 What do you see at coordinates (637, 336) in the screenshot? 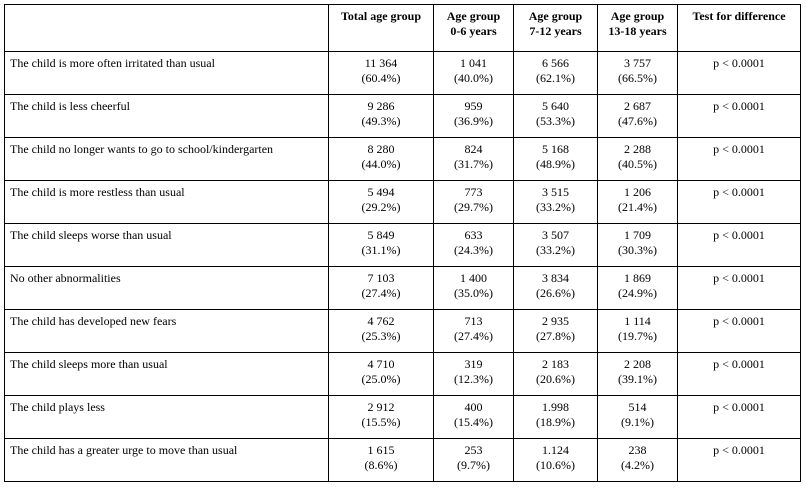
I see `cell-percent: (19.7%)` at bounding box center [637, 336].